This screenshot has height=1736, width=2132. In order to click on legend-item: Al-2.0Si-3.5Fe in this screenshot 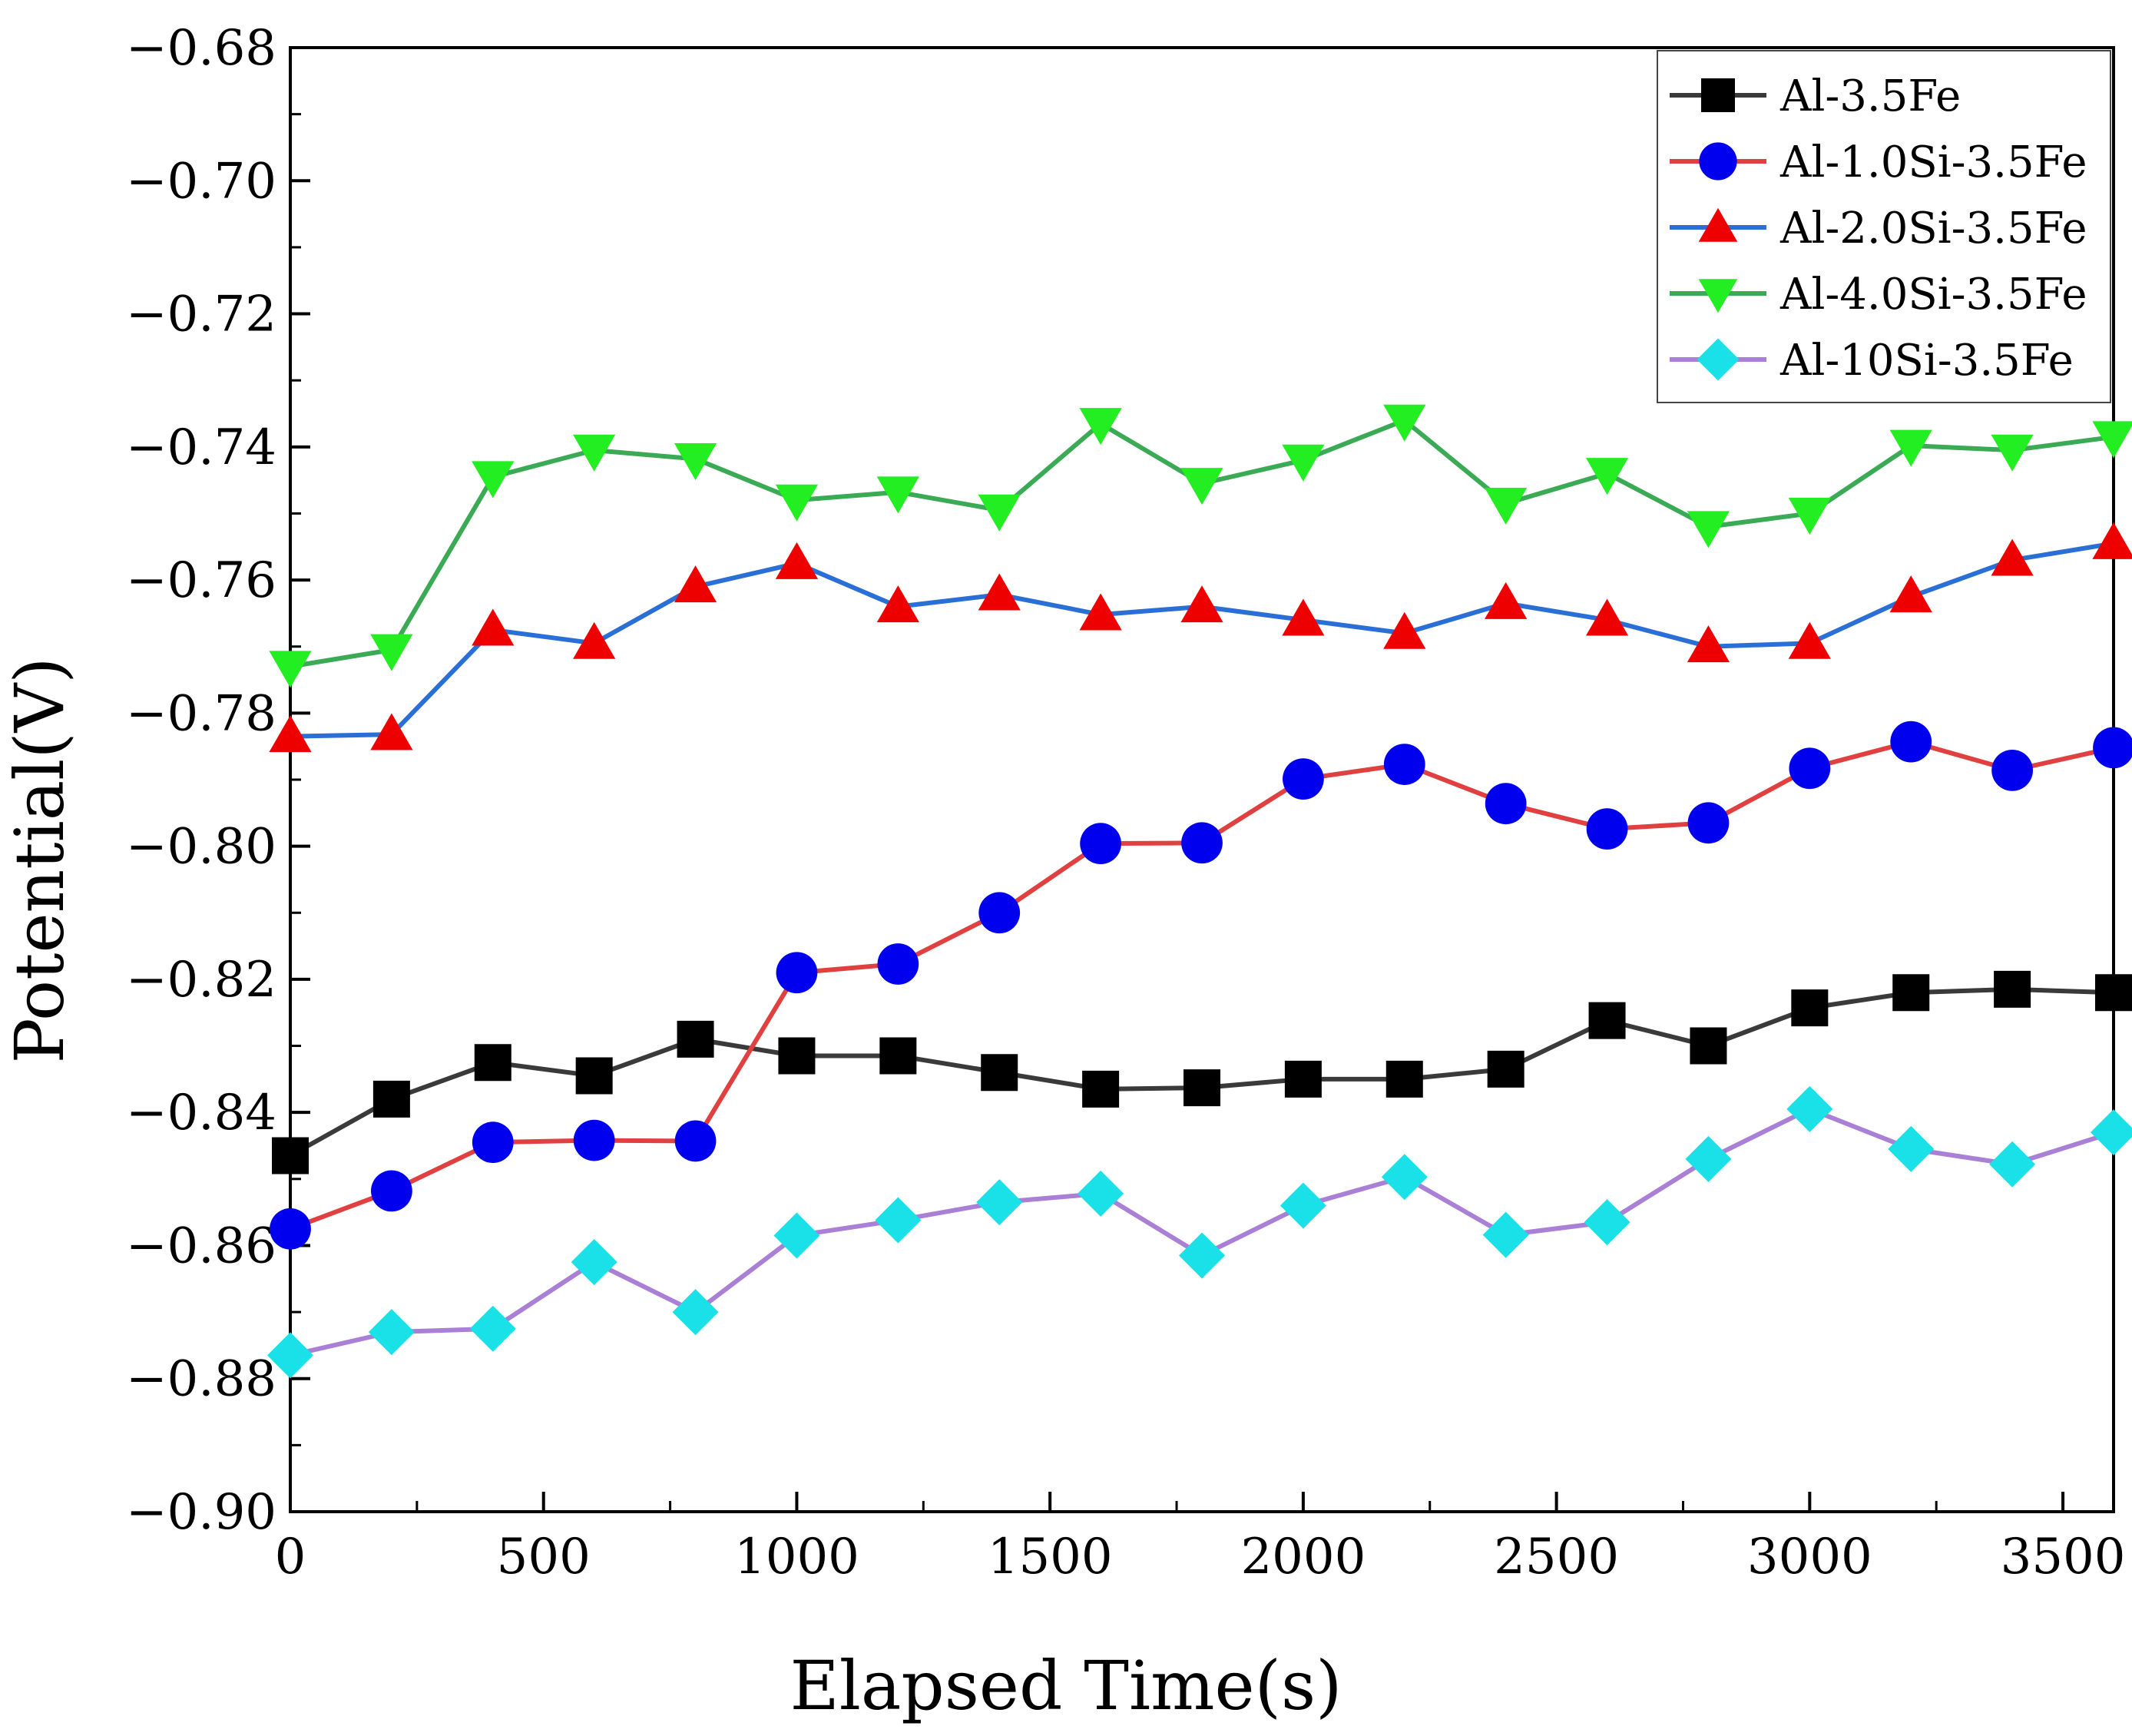, I will do `click(1879, 228)`.